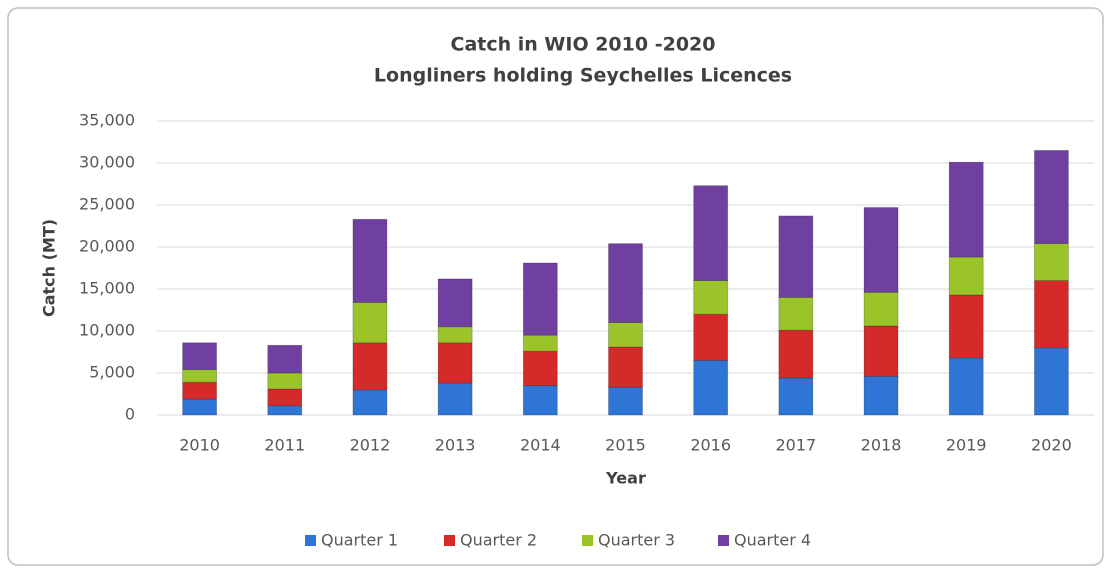 The height and width of the screenshot is (571, 1111). I want to click on legend-label: Quarter 1, so click(359, 540).